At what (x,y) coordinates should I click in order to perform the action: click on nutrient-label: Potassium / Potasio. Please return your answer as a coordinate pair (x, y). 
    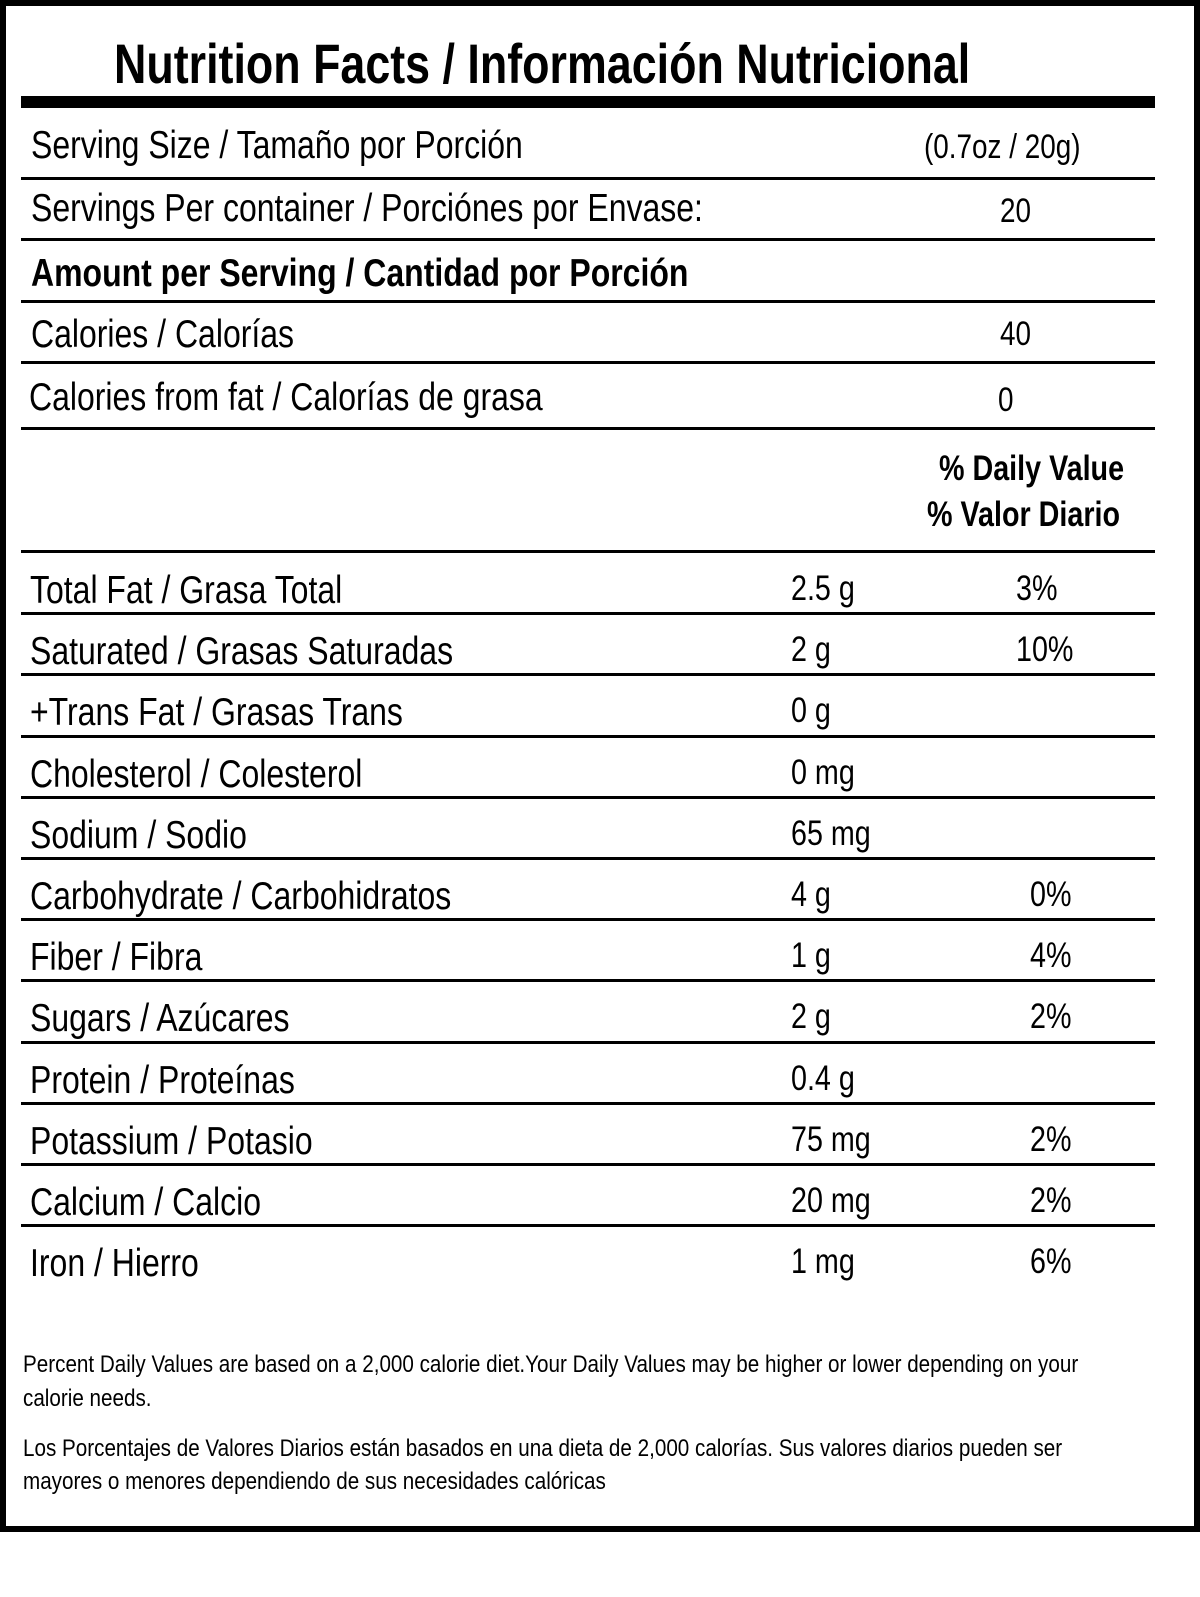
    Looking at the image, I should click on (171, 1141).